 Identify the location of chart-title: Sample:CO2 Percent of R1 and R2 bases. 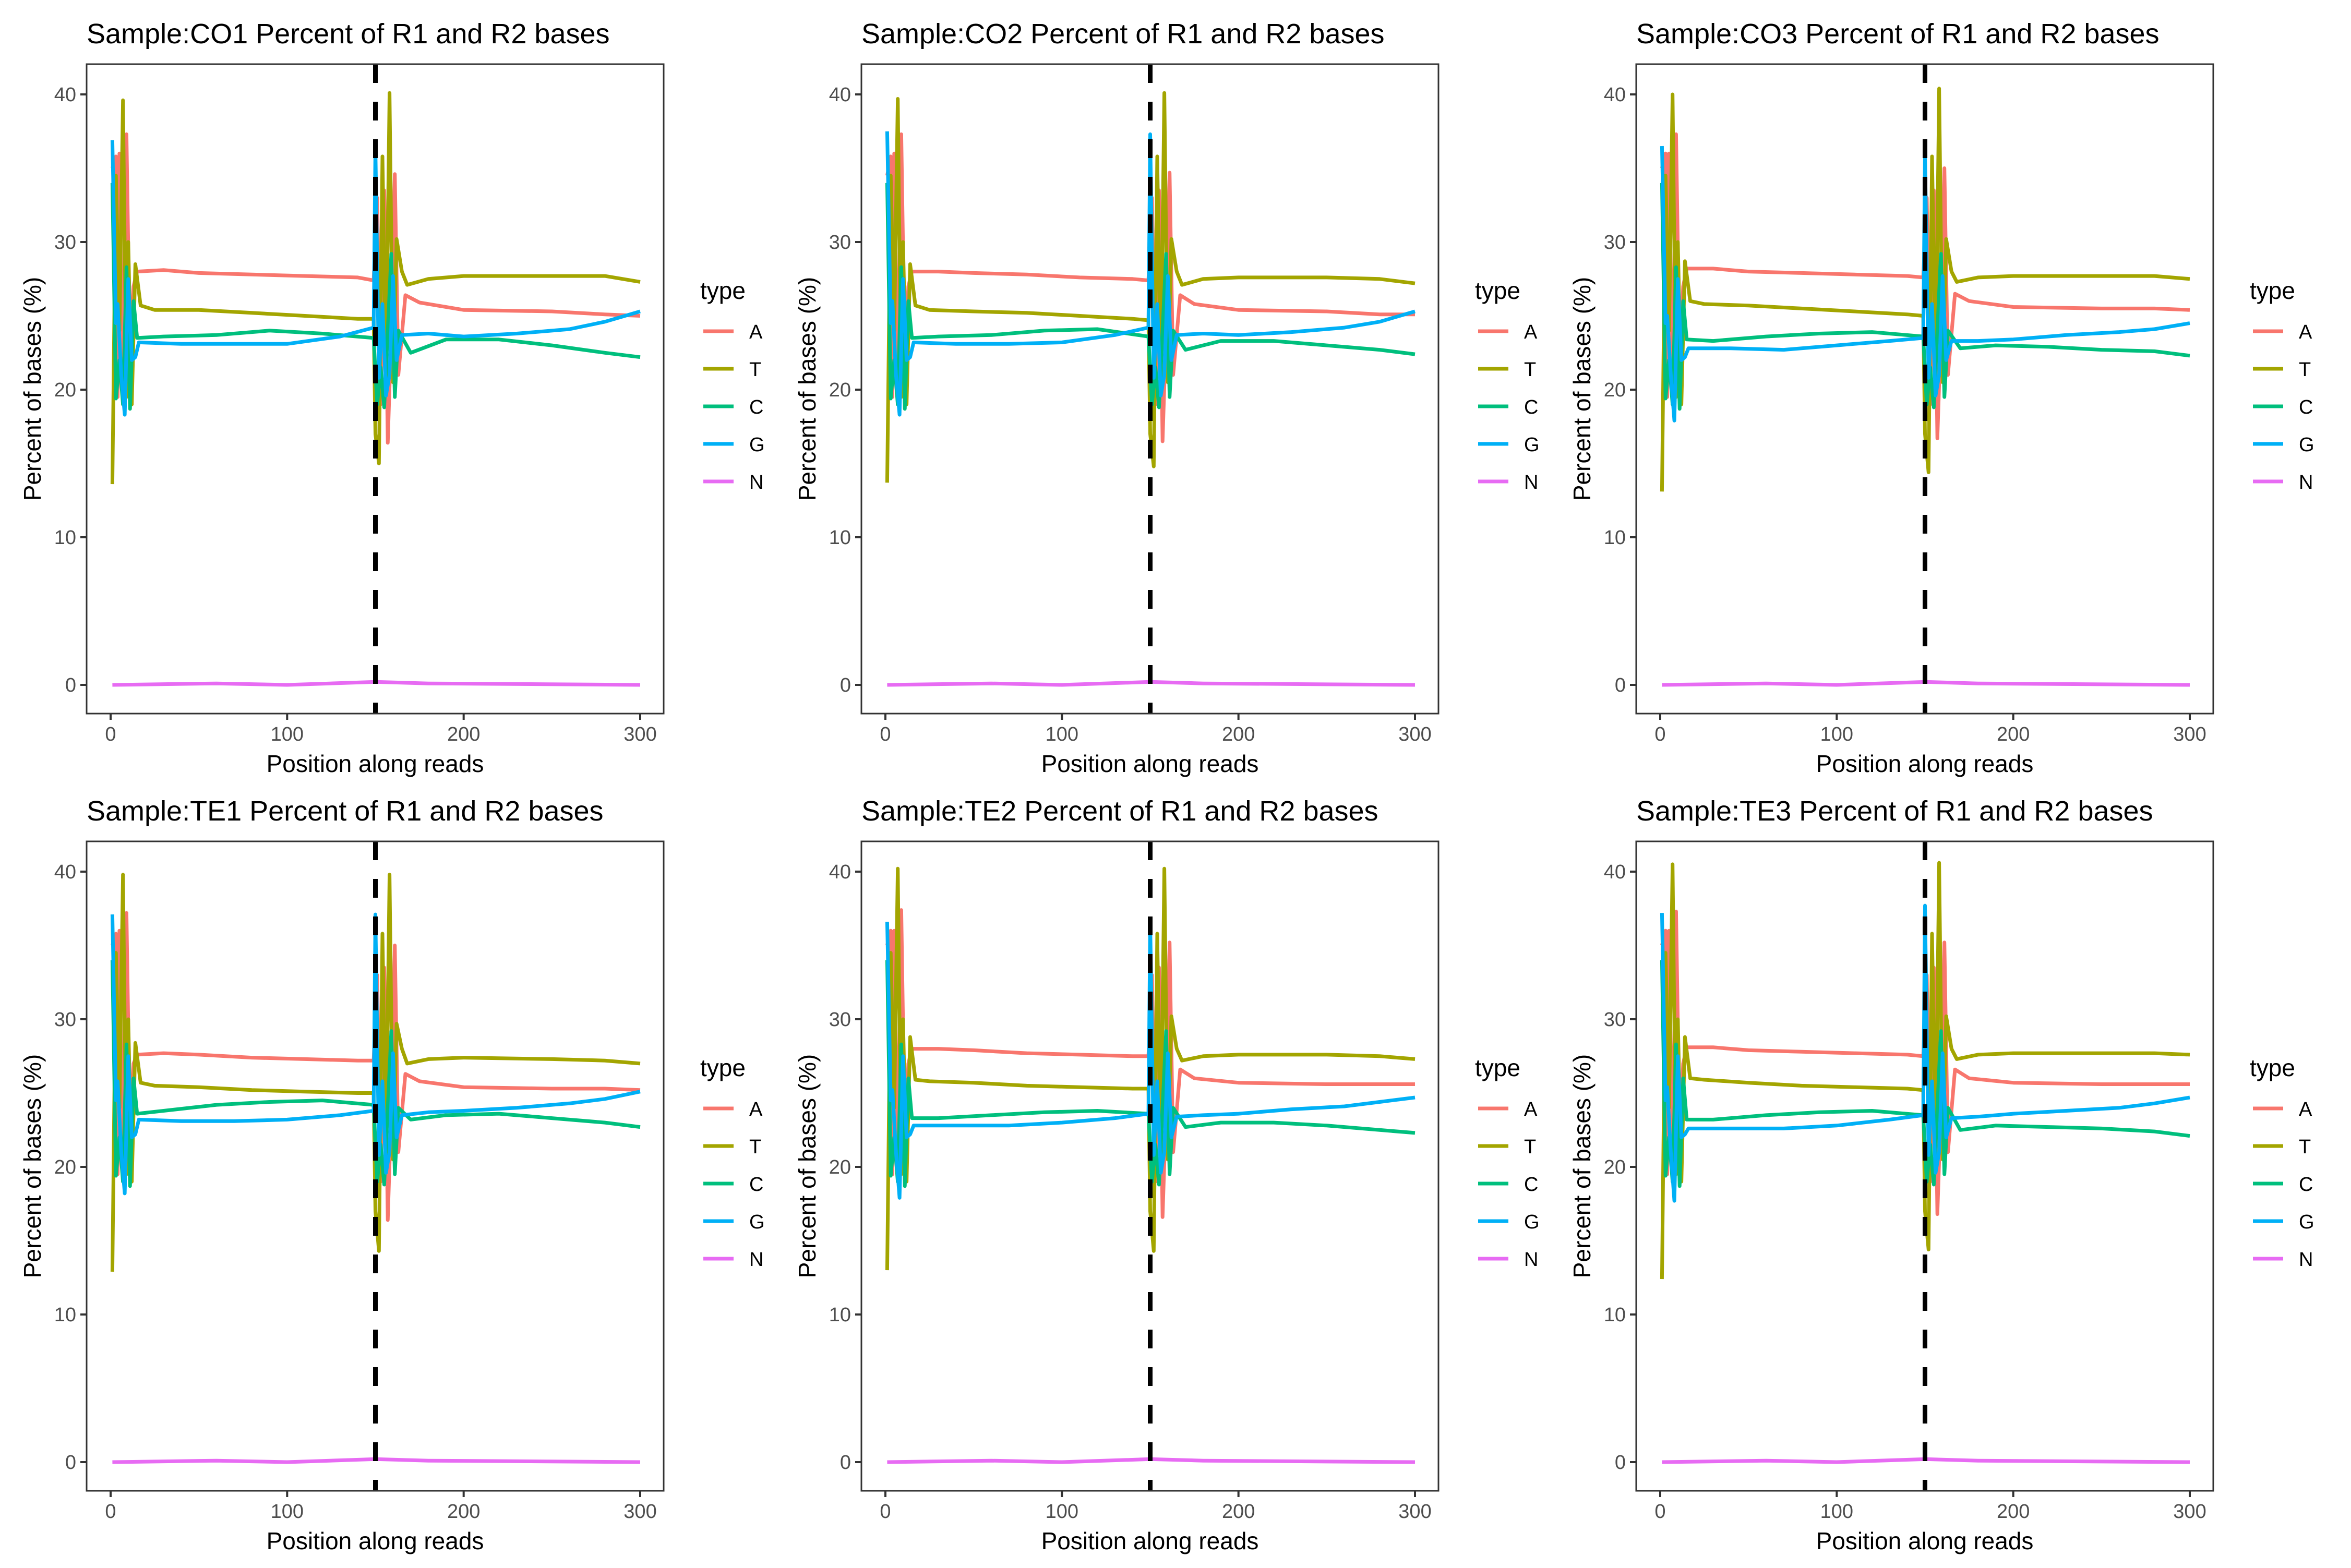
(1123, 34).